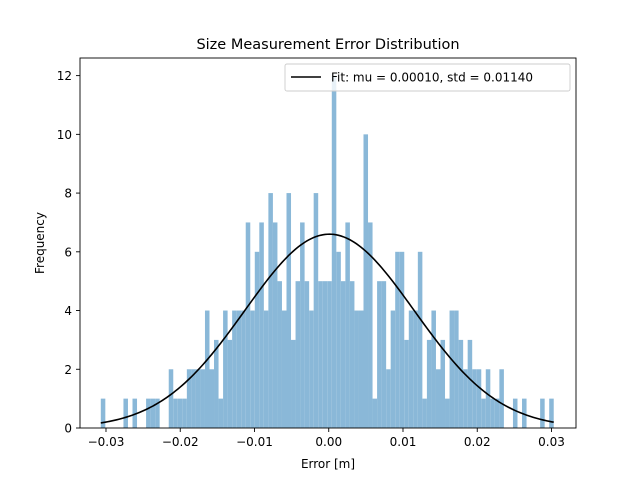  I want to click on y-tick-label: 10, so click(64, 135).